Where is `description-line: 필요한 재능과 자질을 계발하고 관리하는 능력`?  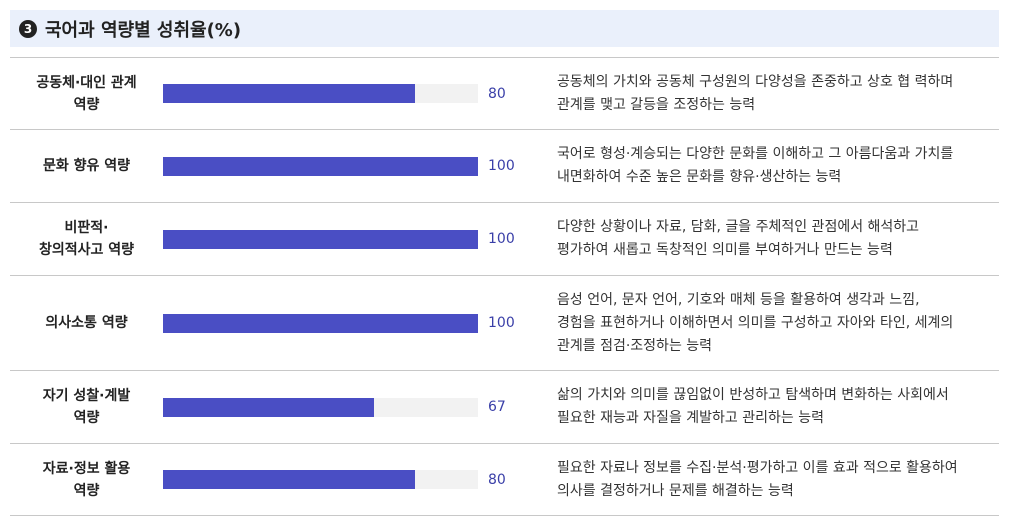 description-line: 필요한 재능과 자질을 계발하고 관리하는 능력 is located at coordinates (690, 418).